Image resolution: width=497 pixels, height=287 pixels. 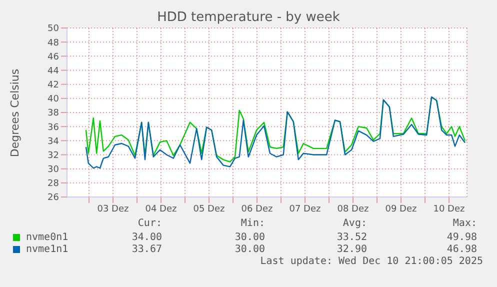 I want to click on x-tick-label: 10 Dez, so click(x=449, y=209).